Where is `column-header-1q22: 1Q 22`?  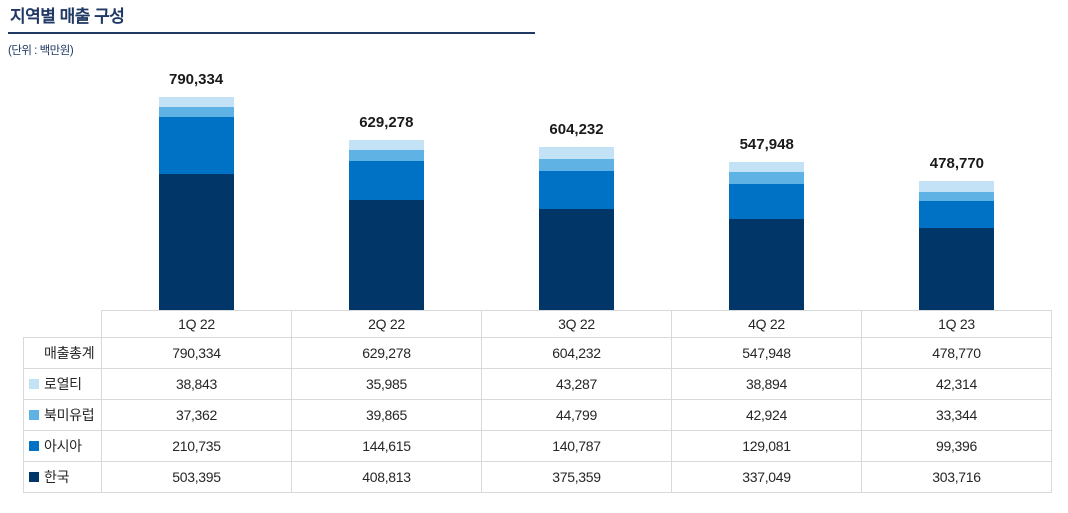 column-header-1q22: 1Q 22 is located at coordinates (196, 324).